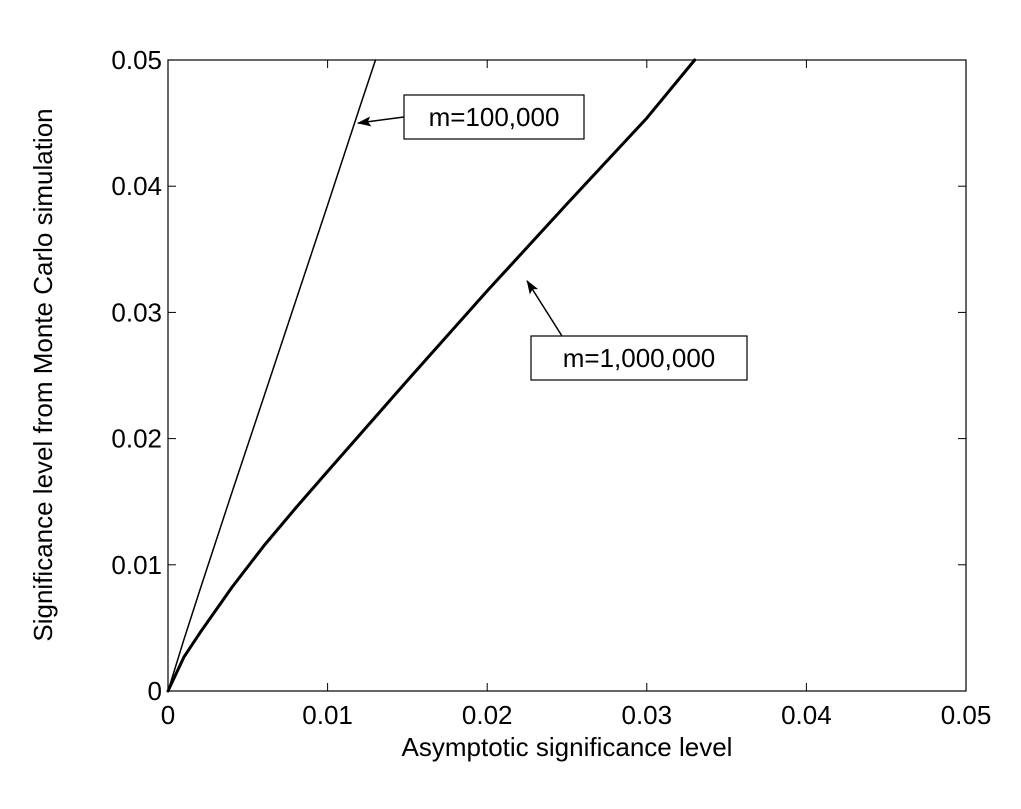  Describe the element at coordinates (327, 715) in the screenshot. I see `x-tick-label: 0.01` at that location.